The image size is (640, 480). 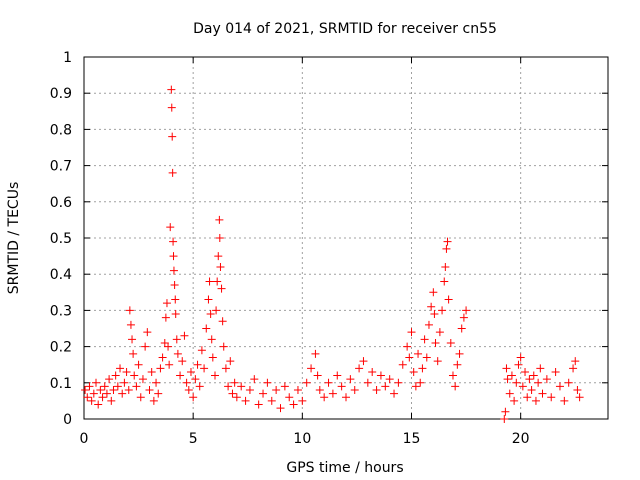 I want to click on y-tick-label: 0.5, so click(x=61, y=239).